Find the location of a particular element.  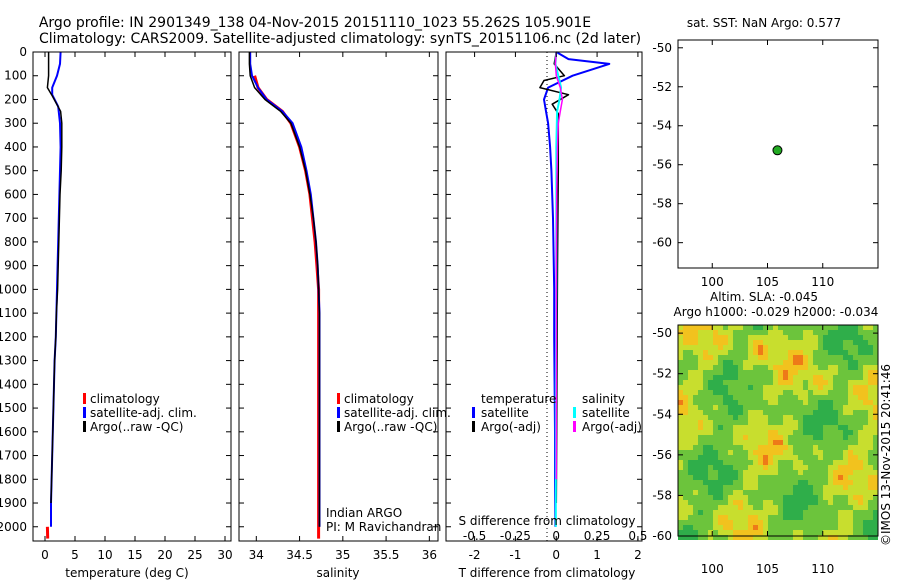

altimetry-frame is located at coordinates (778, 430).